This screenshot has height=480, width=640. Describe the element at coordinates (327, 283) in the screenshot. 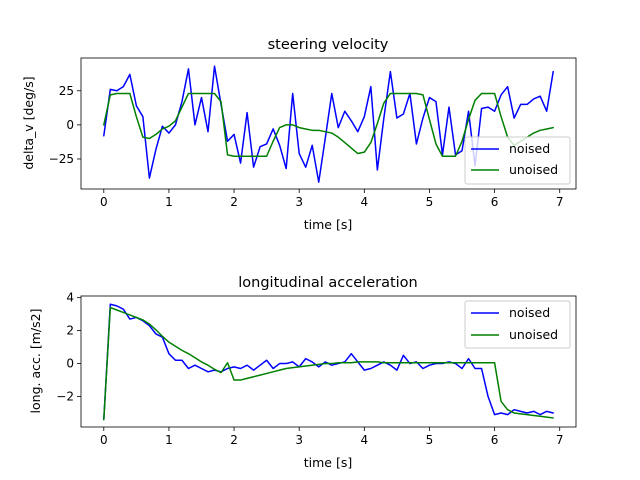

I see `chart-title: longitudinal acceleration` at that location.